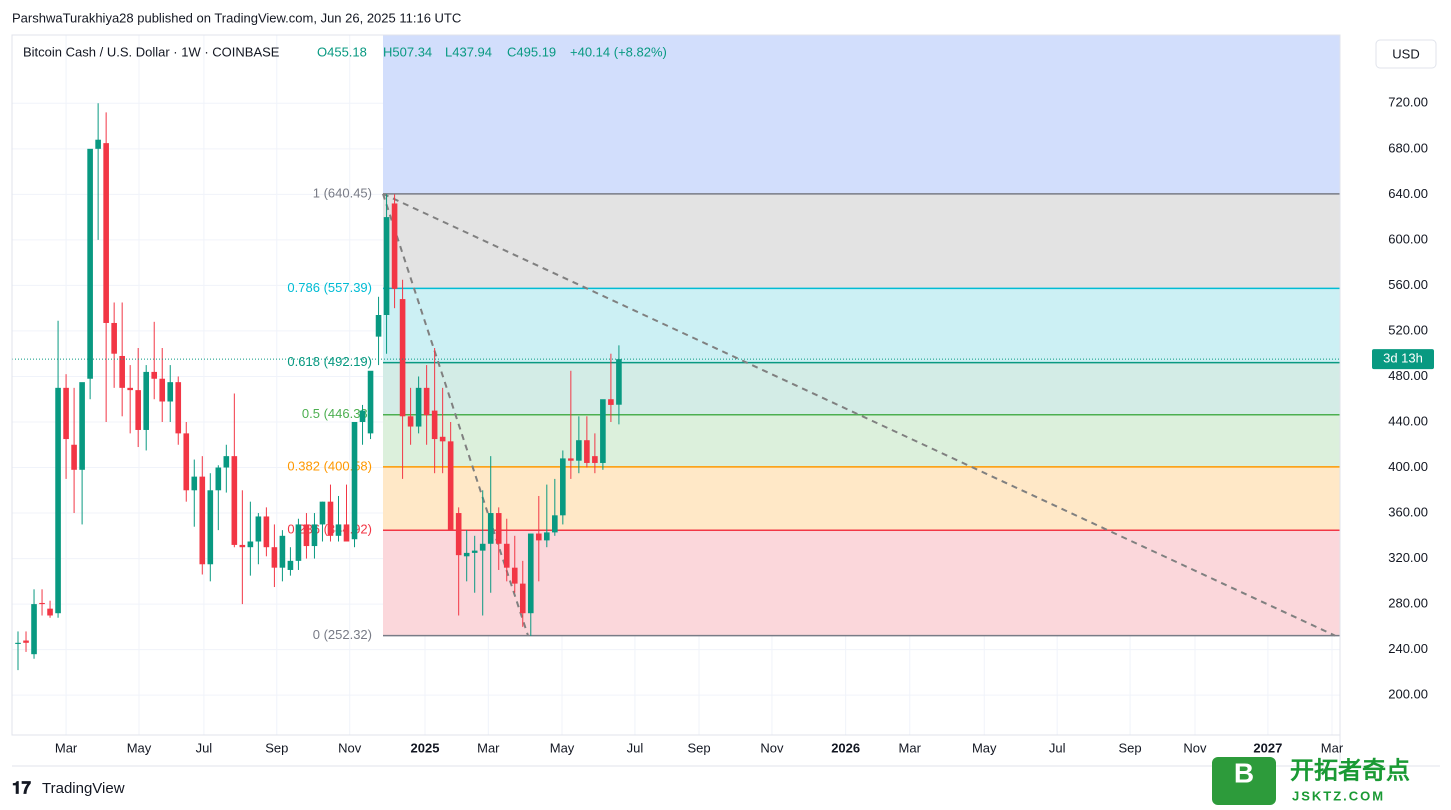  Describe the element at coordinates (1408, 557) in the screenshot. I see `y-tick-label: 320.00` at that location.